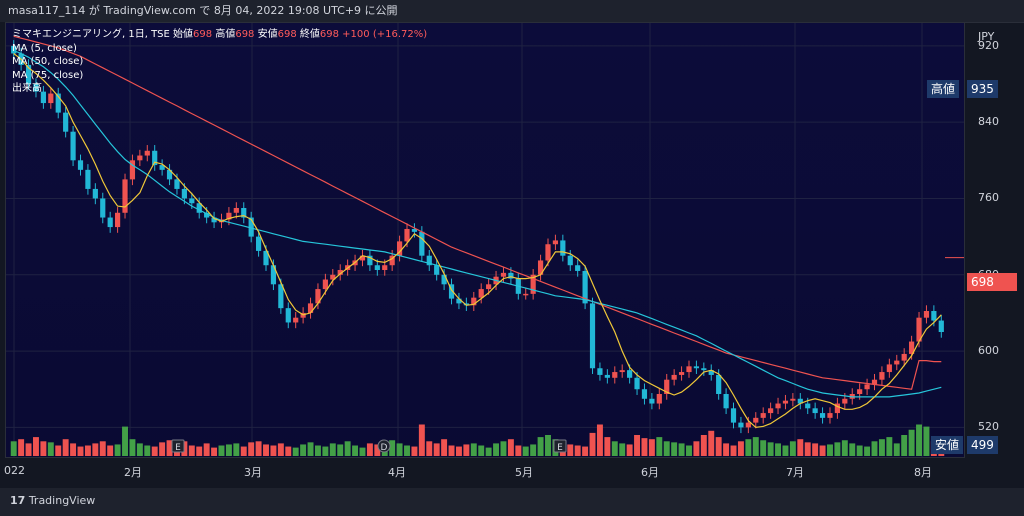 The height and width of the screenshot is (516, 1024). Describe the element at coordinates (384, 448) in the screenshot. I see `event-marker-label: D` at that location.